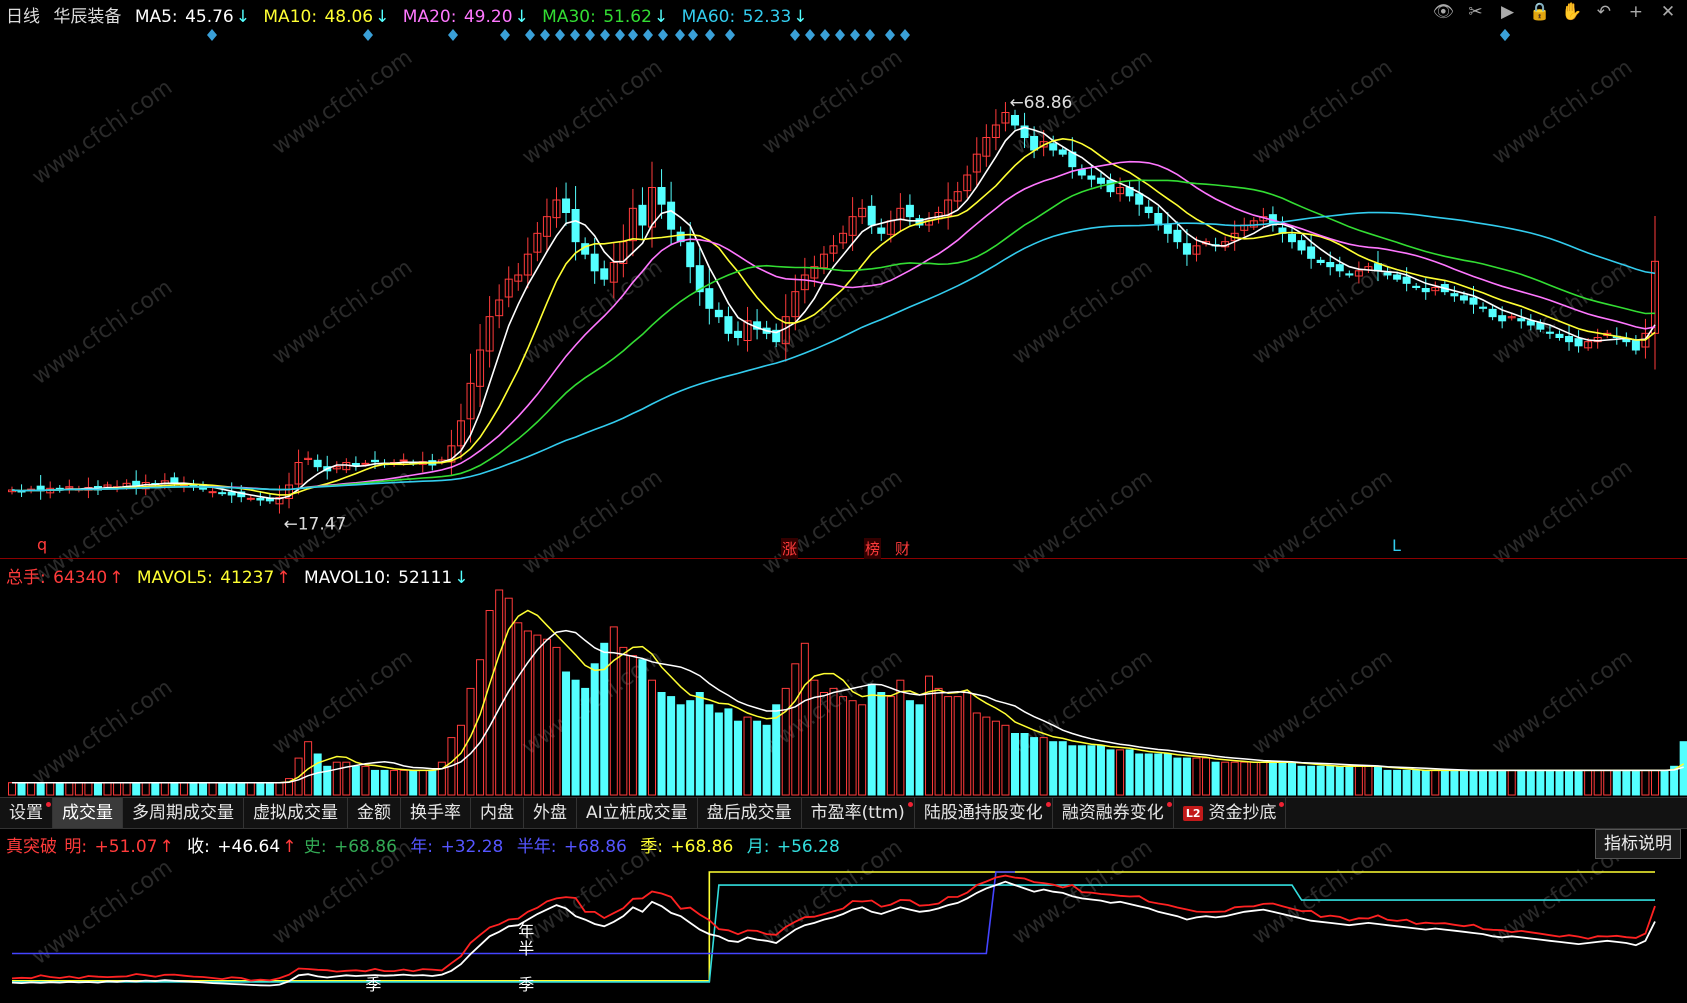  Describe the element at coordinates (903, 549) in the screenshot. I see `marker-cai: 财` at that location.